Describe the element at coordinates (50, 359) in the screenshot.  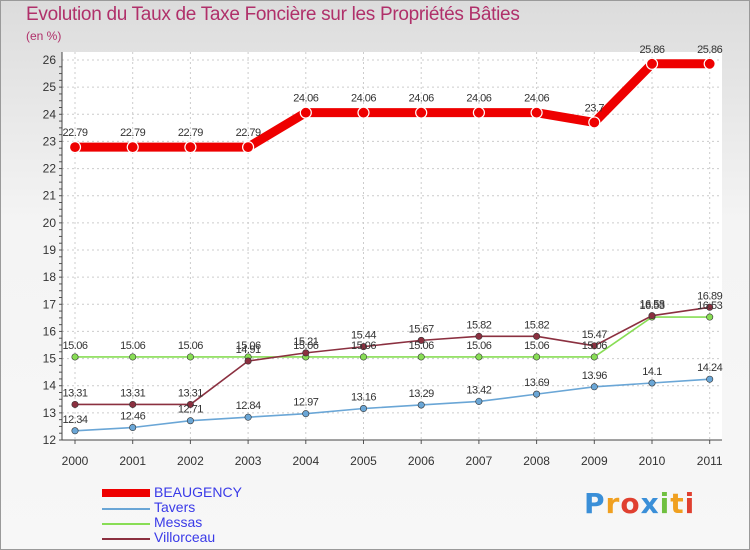
I see `y-tick-label: 15` at that location.